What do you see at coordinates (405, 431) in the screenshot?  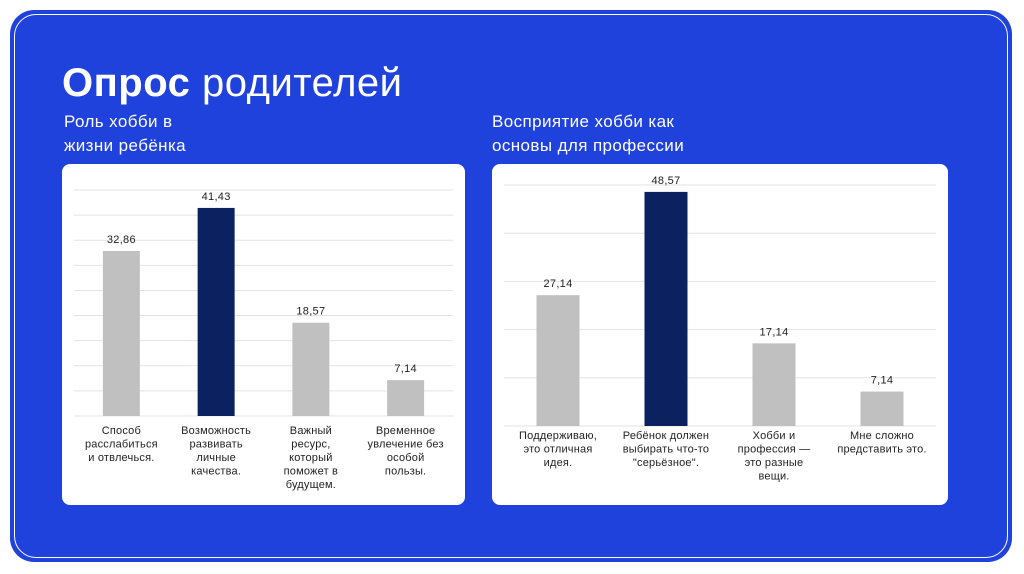 I see `category-label-line: Временное` at bounding box center [405, 431].